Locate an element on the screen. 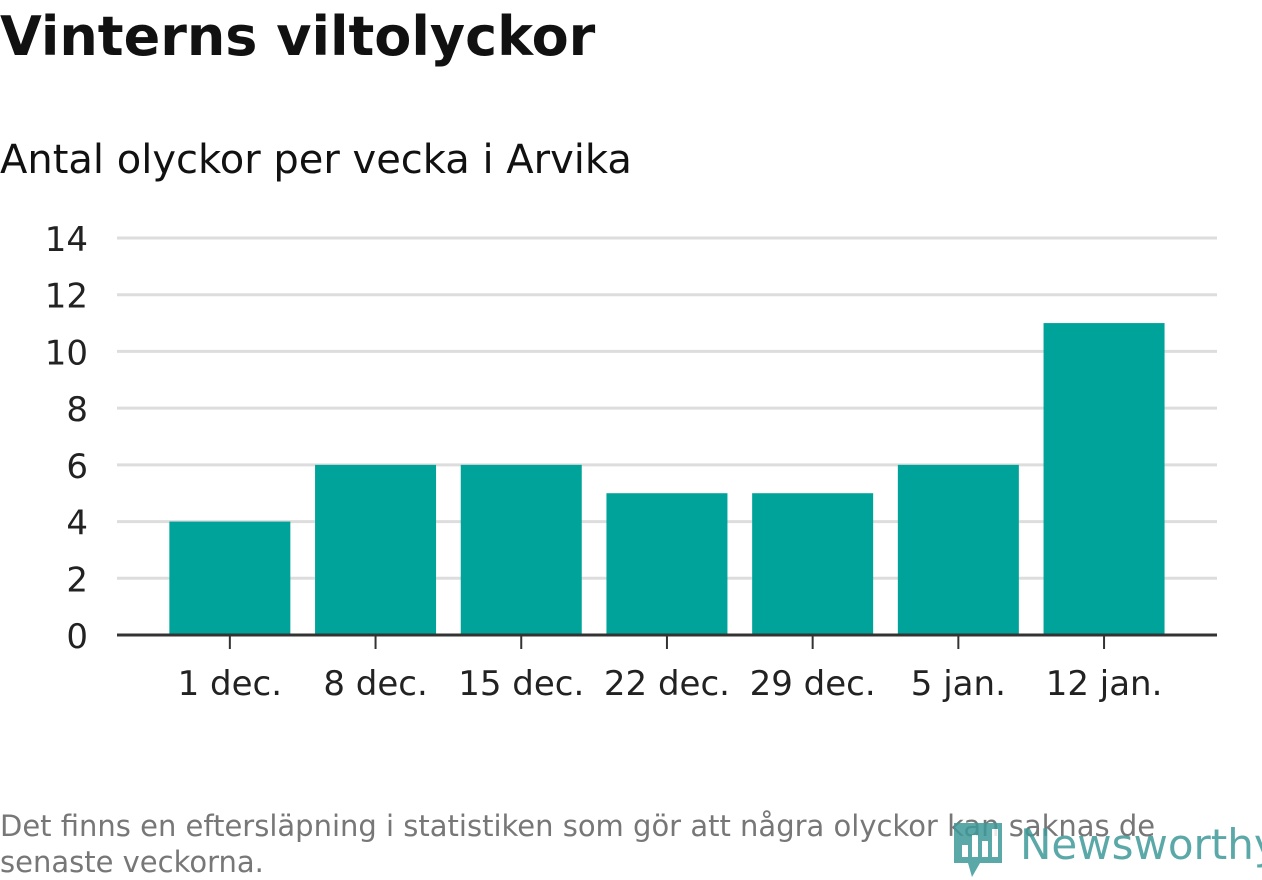 This screenshot has width=1262, height=880. x-tick-label: 29 dec. is located at coordinates (813, 684).